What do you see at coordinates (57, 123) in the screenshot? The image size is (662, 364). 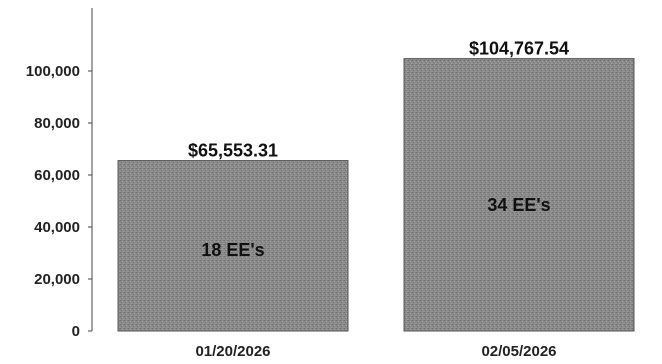 I see `y-tick-label: 80,000` at bounding box center [57, 123].